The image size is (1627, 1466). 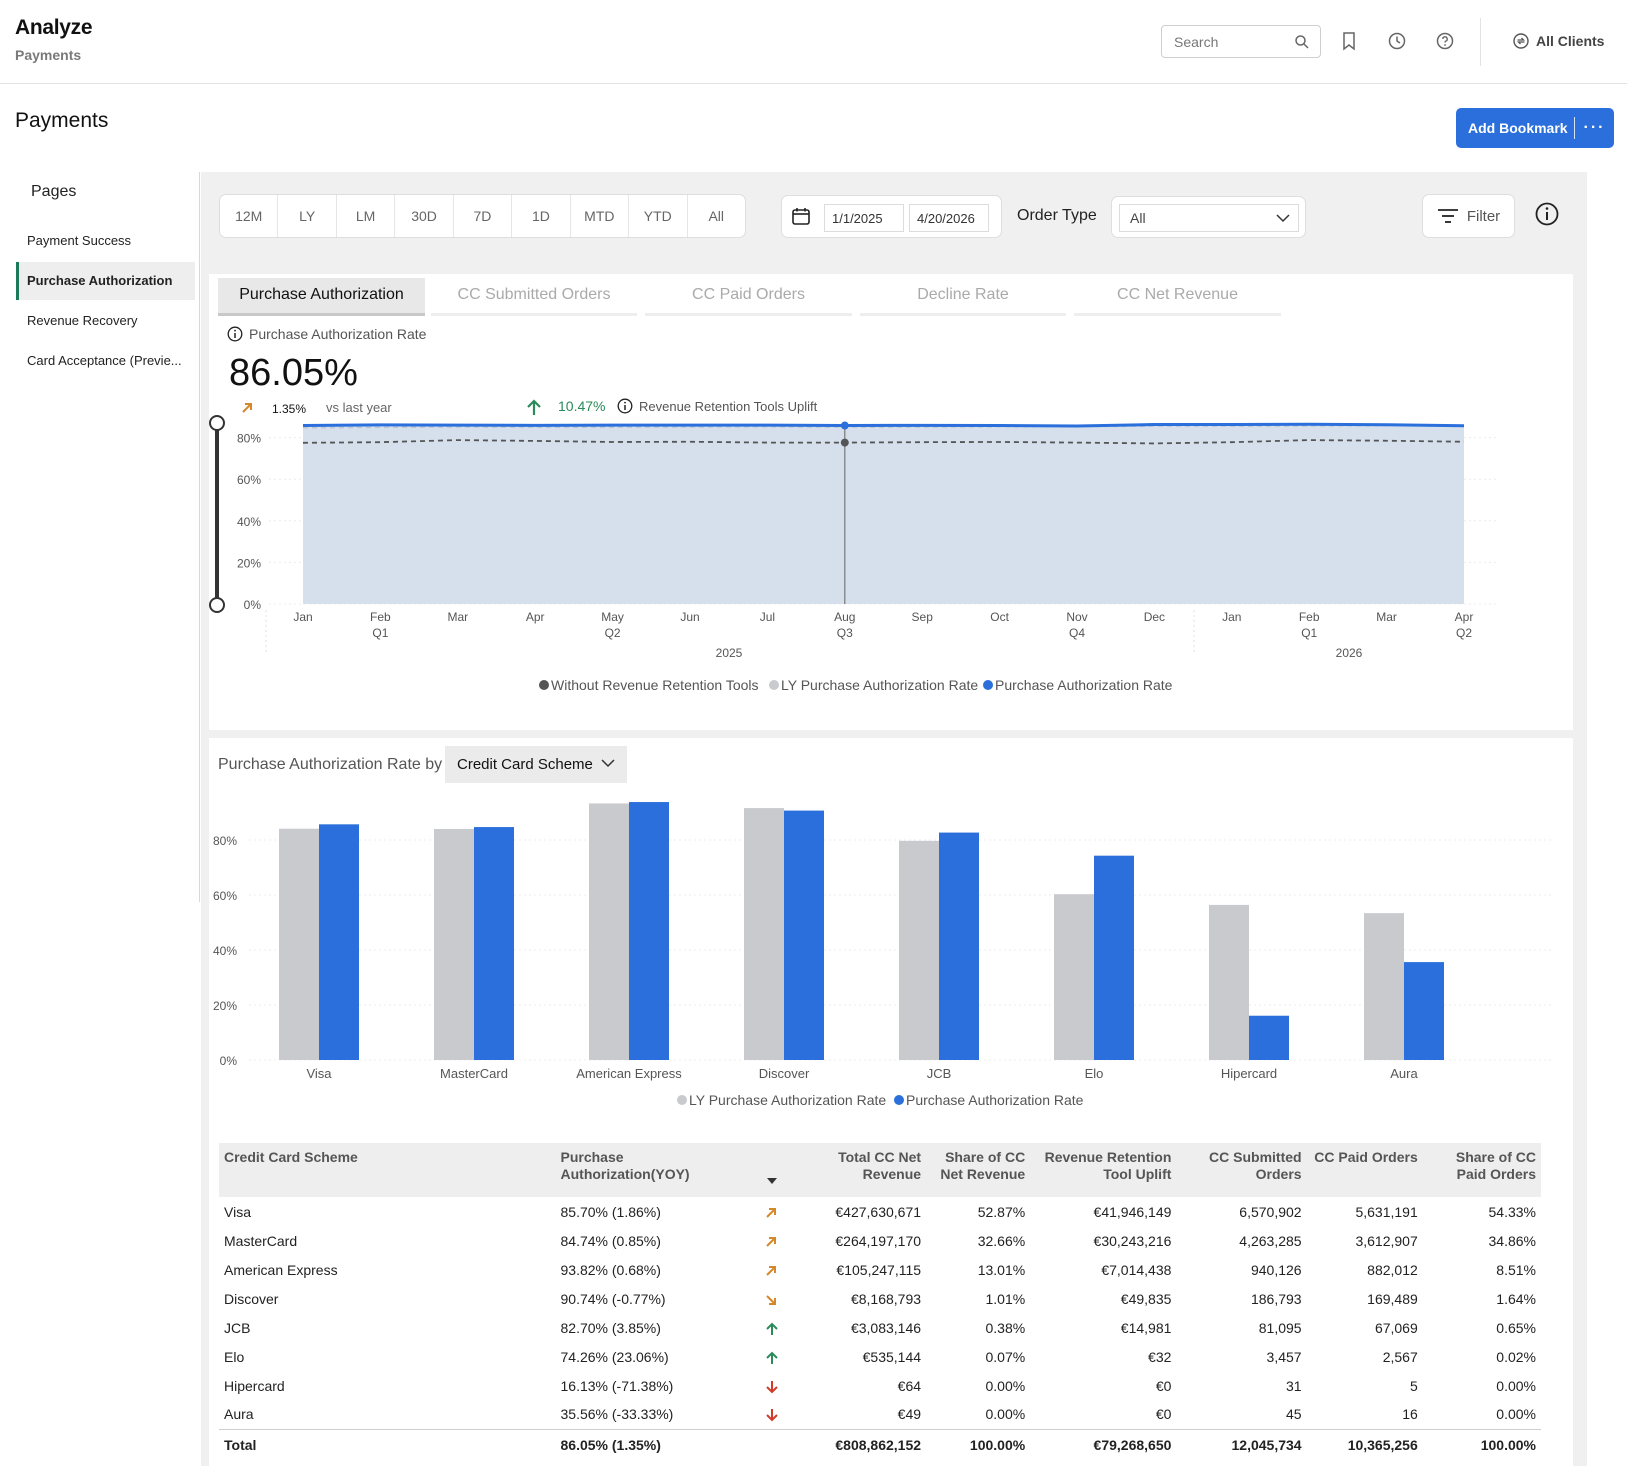 What do you see at coordinates (225, 841) in the screenshot?
I see `y-tick-label: 80%` at bounding box center [225, 841].